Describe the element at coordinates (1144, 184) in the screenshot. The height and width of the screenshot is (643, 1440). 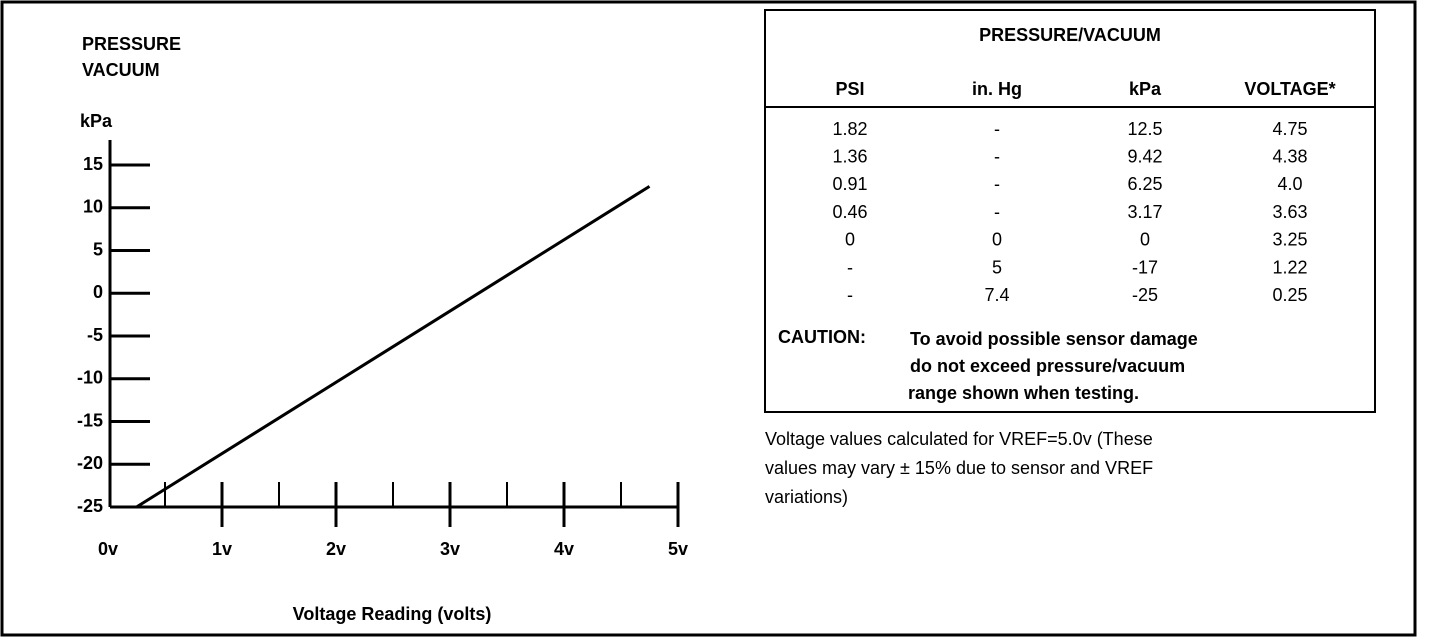
I see `table-cell: 6.25` at that location.